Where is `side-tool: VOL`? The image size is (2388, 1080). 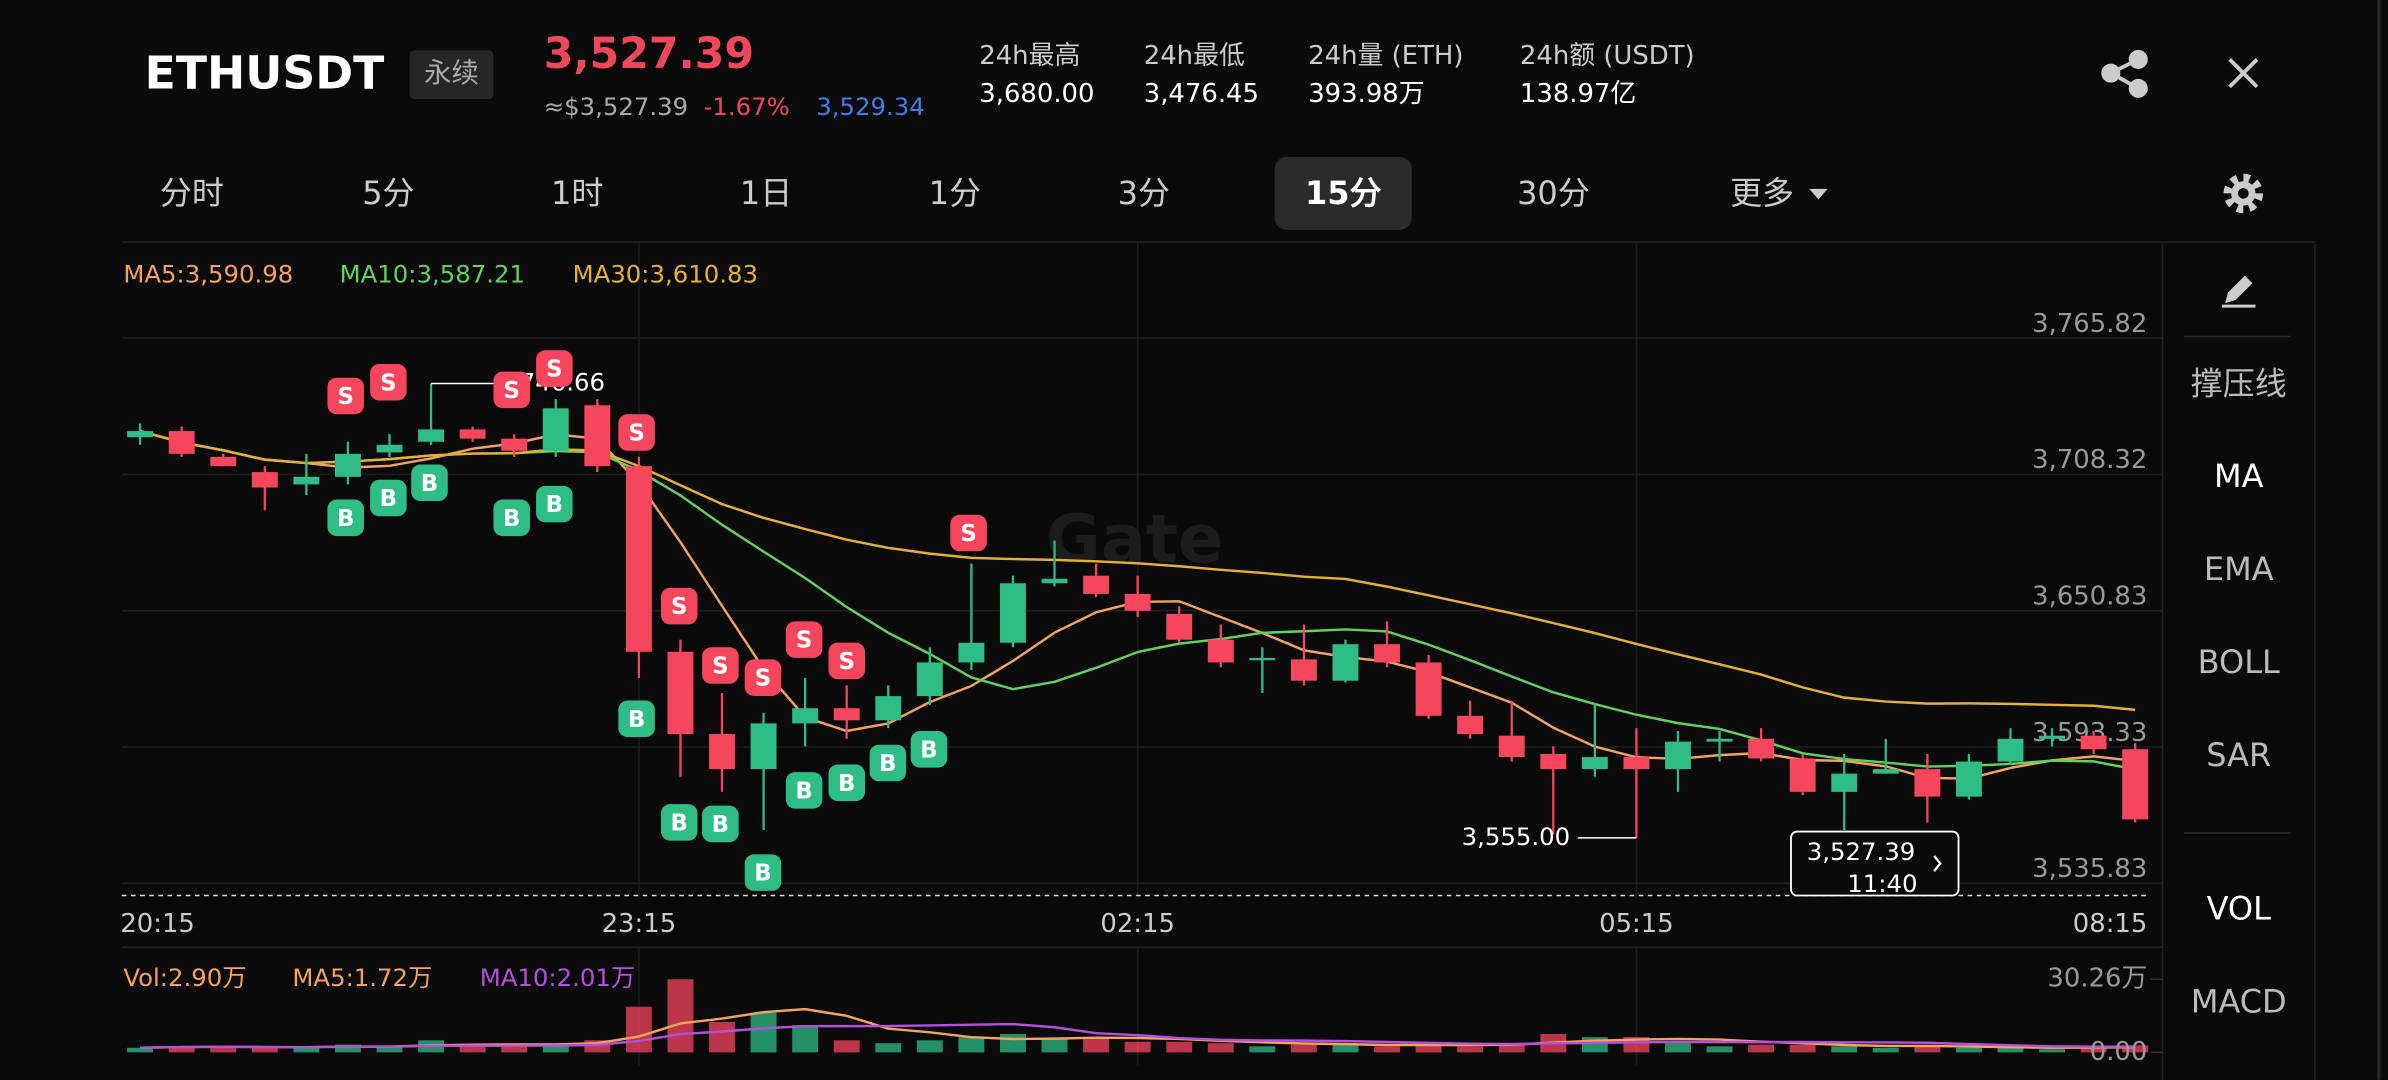 side-tool: VOL is located at coordinates (2239, 909).